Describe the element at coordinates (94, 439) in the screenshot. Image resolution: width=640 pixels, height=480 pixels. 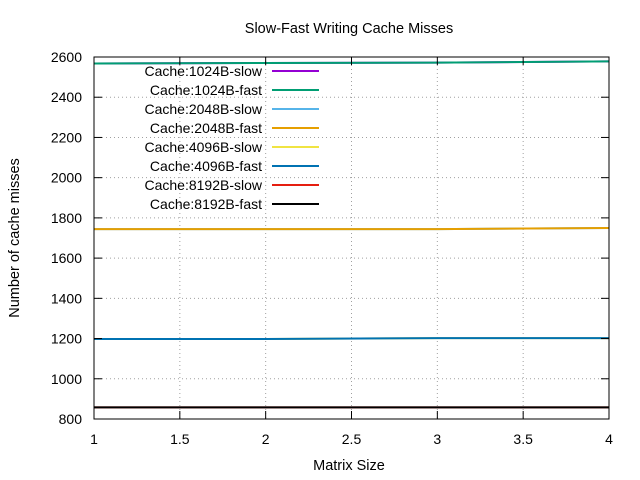
I see `x-tick-label: 1` at that location.